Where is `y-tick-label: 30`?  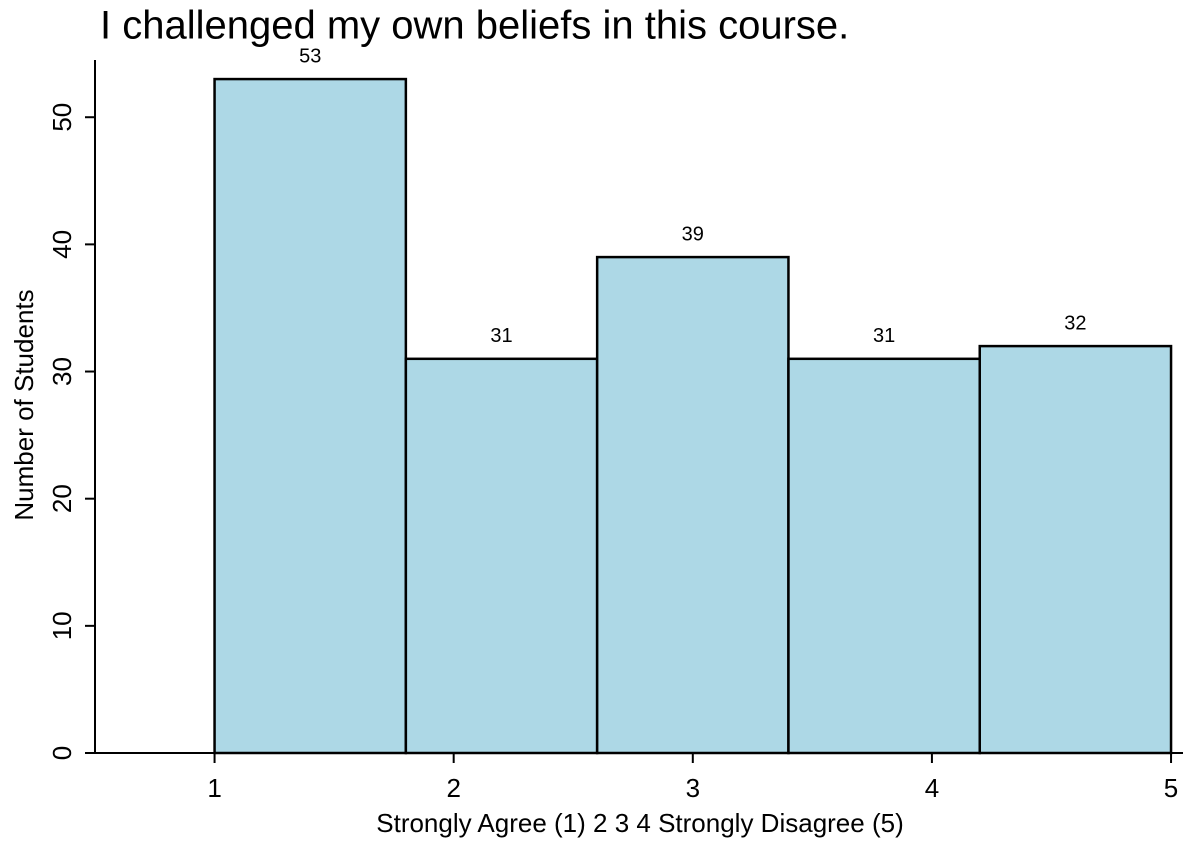
y-tick-label: 30 is located at coordinates (62, 371).